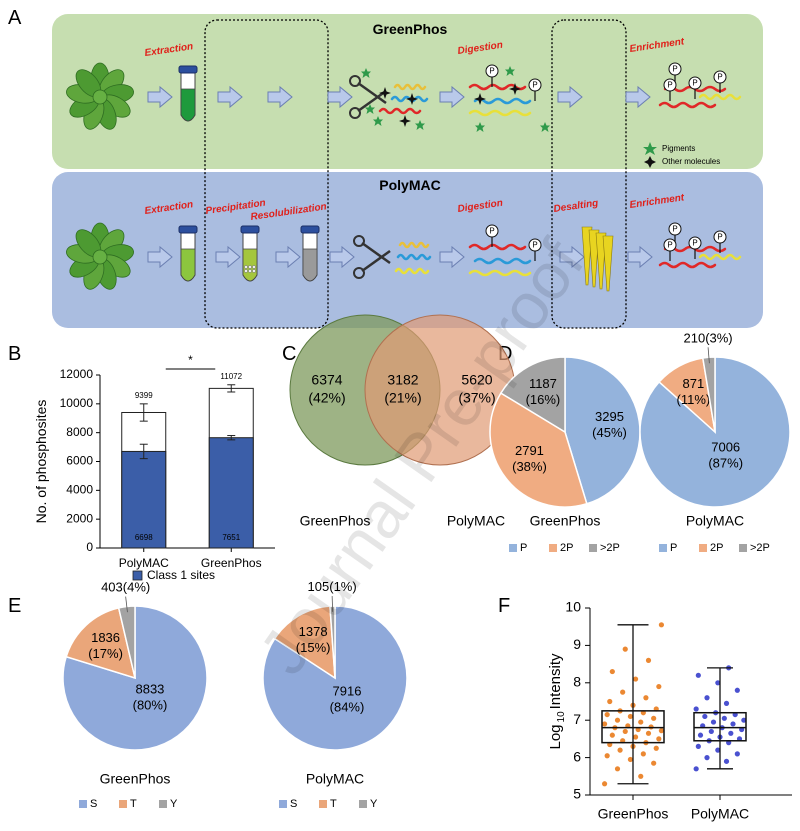 The width and height of the screenshot is (800, 831). What do you see at coordinates (79, 518) in the screenshot?
I see `y-tick-label: 2000` at bounding box center [79, 518].